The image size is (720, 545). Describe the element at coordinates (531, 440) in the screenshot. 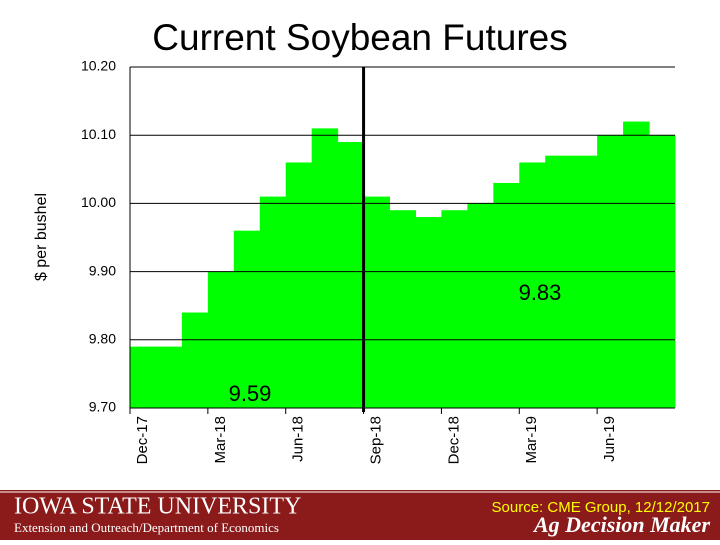

I see `x-tick-label: Mar-19` at that location.